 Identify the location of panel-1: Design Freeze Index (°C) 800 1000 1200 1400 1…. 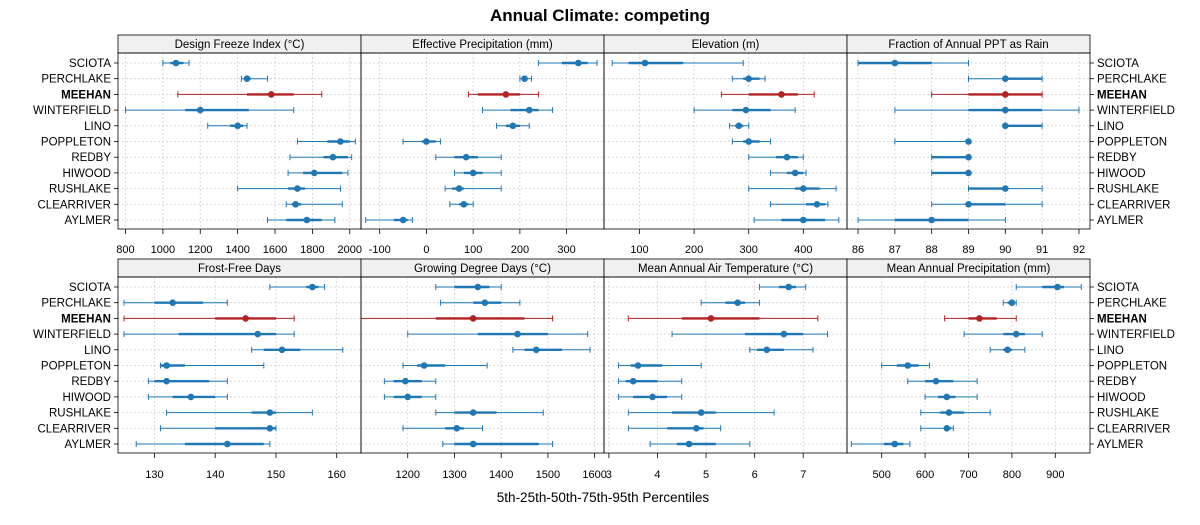
(239, 145).